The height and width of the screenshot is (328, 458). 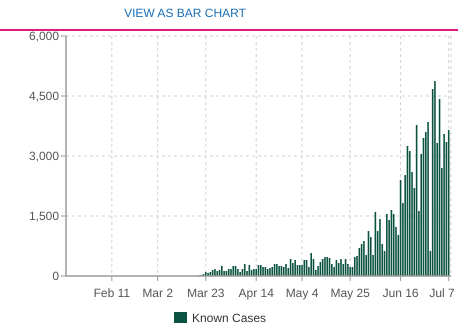 I want to click on x-tick-label: May 4, so click(x=302, y=293).